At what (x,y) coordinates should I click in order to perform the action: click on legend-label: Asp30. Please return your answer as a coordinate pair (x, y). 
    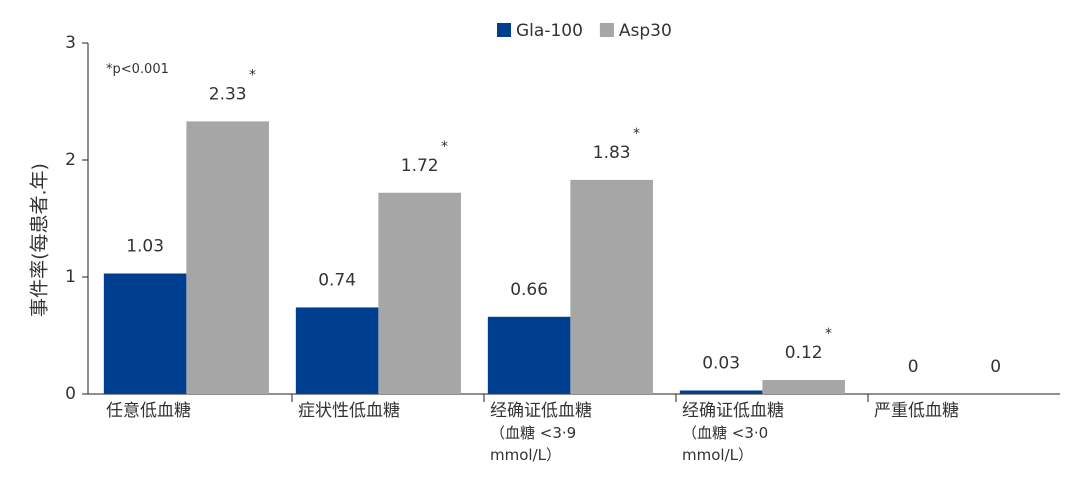
    Looking at the image, I should click on (645, 31).